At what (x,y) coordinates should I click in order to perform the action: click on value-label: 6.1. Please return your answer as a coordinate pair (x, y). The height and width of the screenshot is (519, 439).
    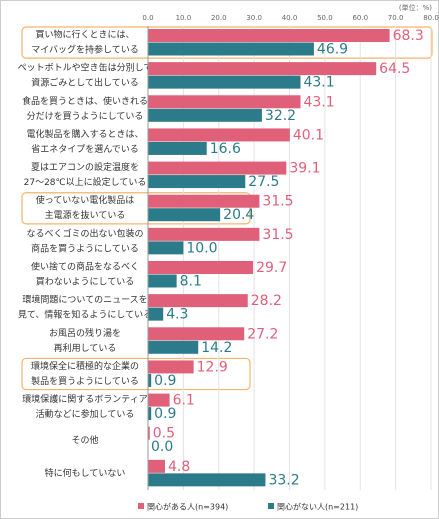
    Looking at the image, I should click on (184, 401).